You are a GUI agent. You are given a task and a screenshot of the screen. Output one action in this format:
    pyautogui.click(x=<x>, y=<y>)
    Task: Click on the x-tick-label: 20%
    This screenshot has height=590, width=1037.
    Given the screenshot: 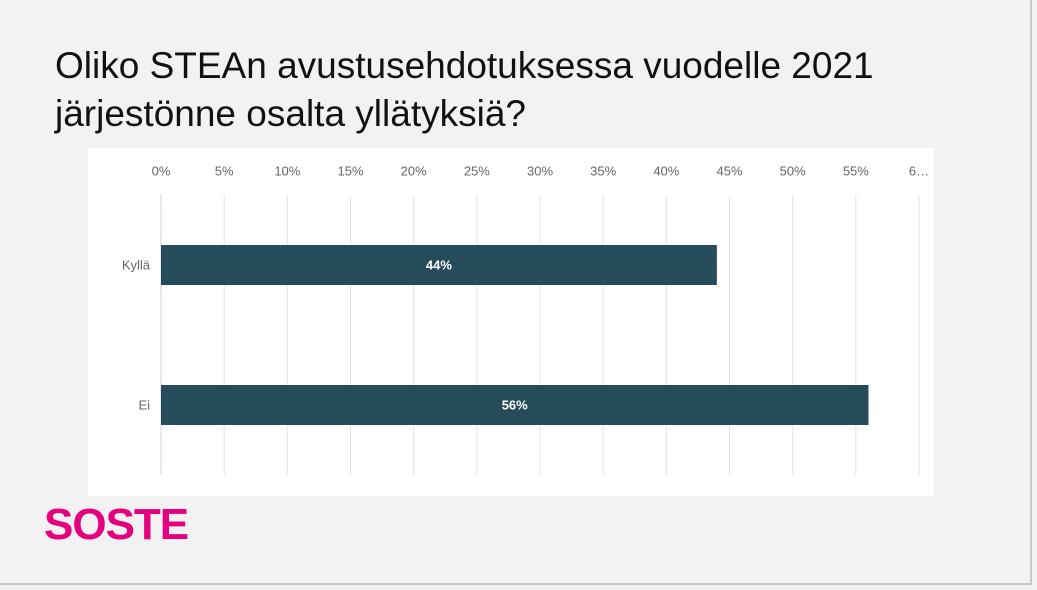 What is the action you would take?
    pyautogui.click(x=414, y=170)
    